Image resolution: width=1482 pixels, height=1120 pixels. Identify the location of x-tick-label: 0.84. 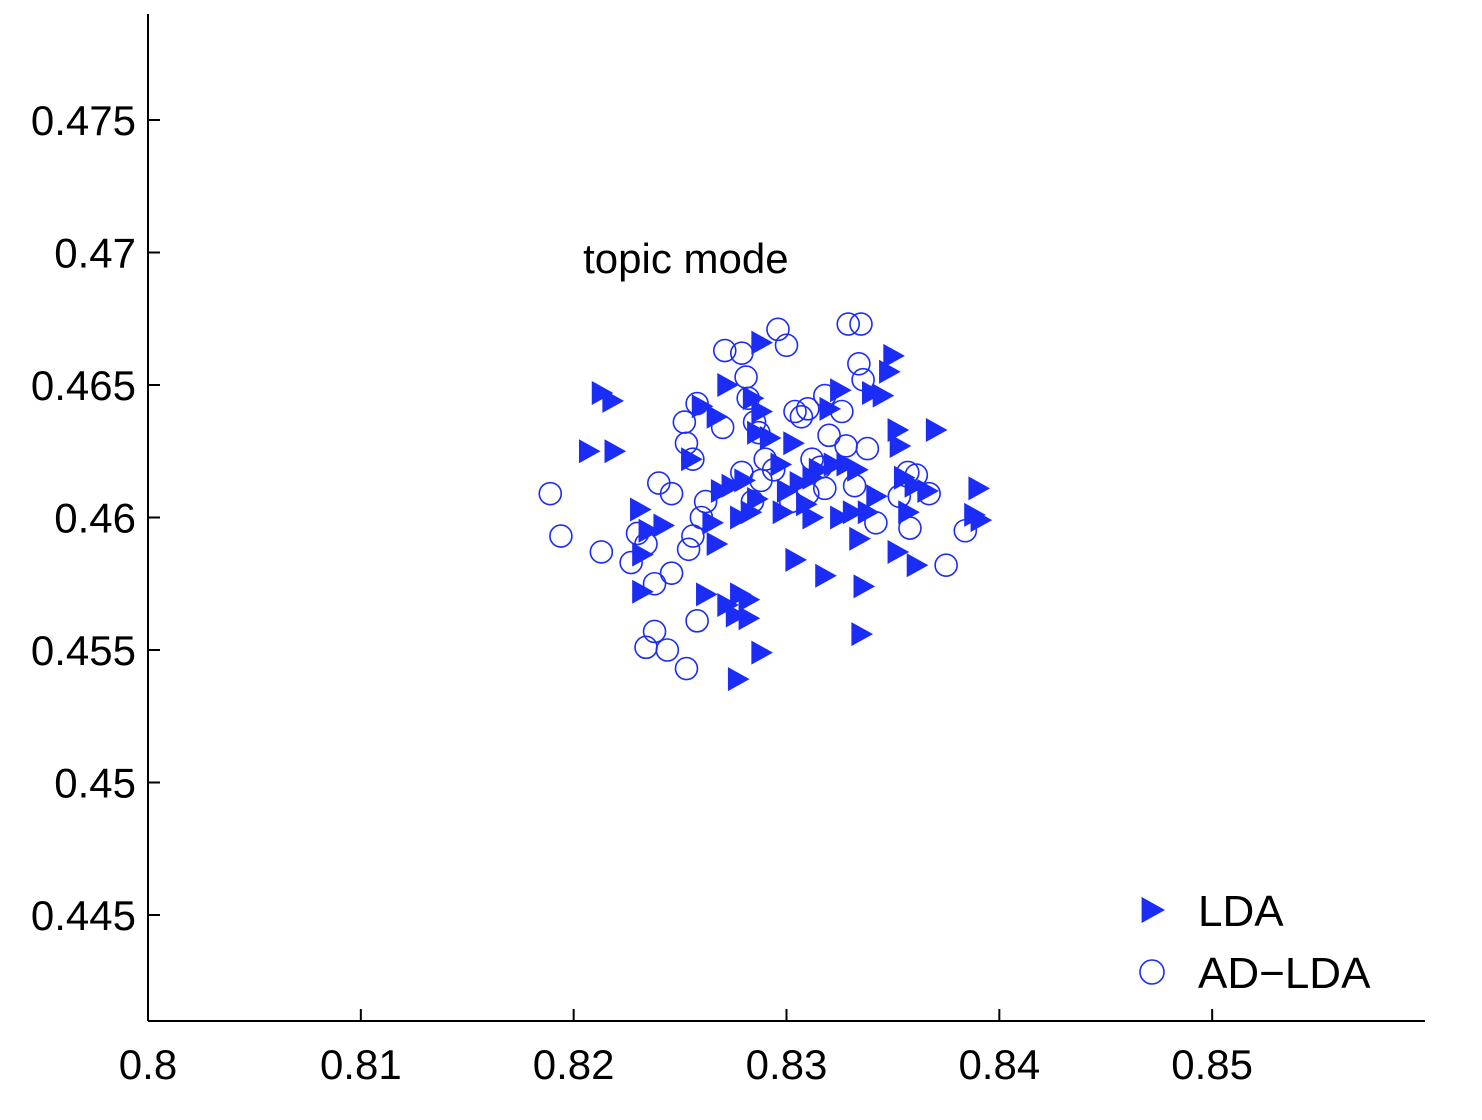
(999, 1064).